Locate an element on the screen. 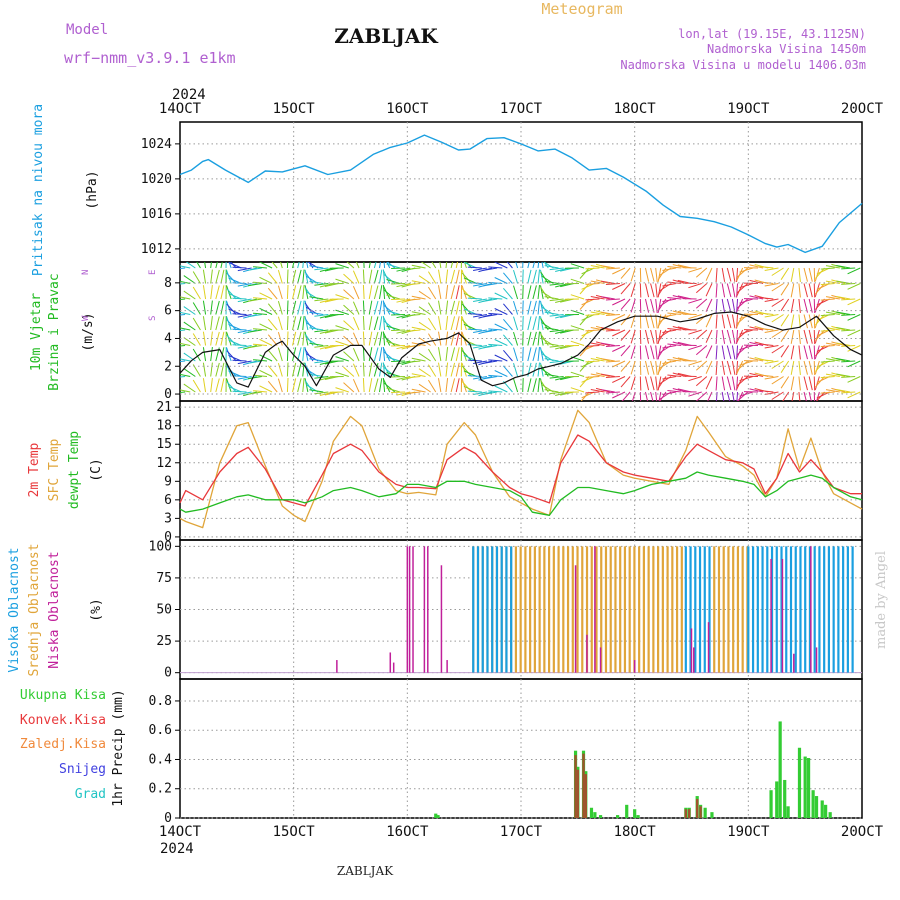 The height and width of the screenshot is (900, 900). y-tick-label: 1020 is located at coordinates (156, 179).